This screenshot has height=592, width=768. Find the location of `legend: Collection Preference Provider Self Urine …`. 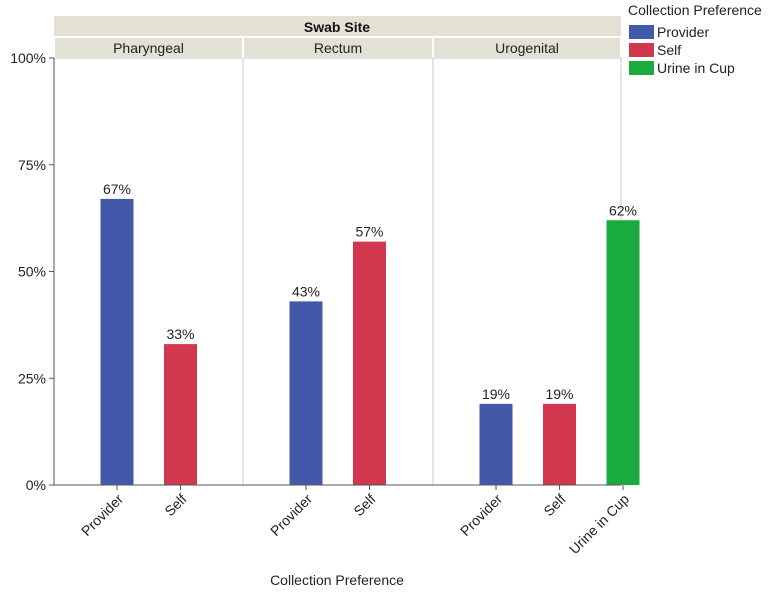

legend: Collection Preference Provider Self Urine … is located at coordinates (695, 39).